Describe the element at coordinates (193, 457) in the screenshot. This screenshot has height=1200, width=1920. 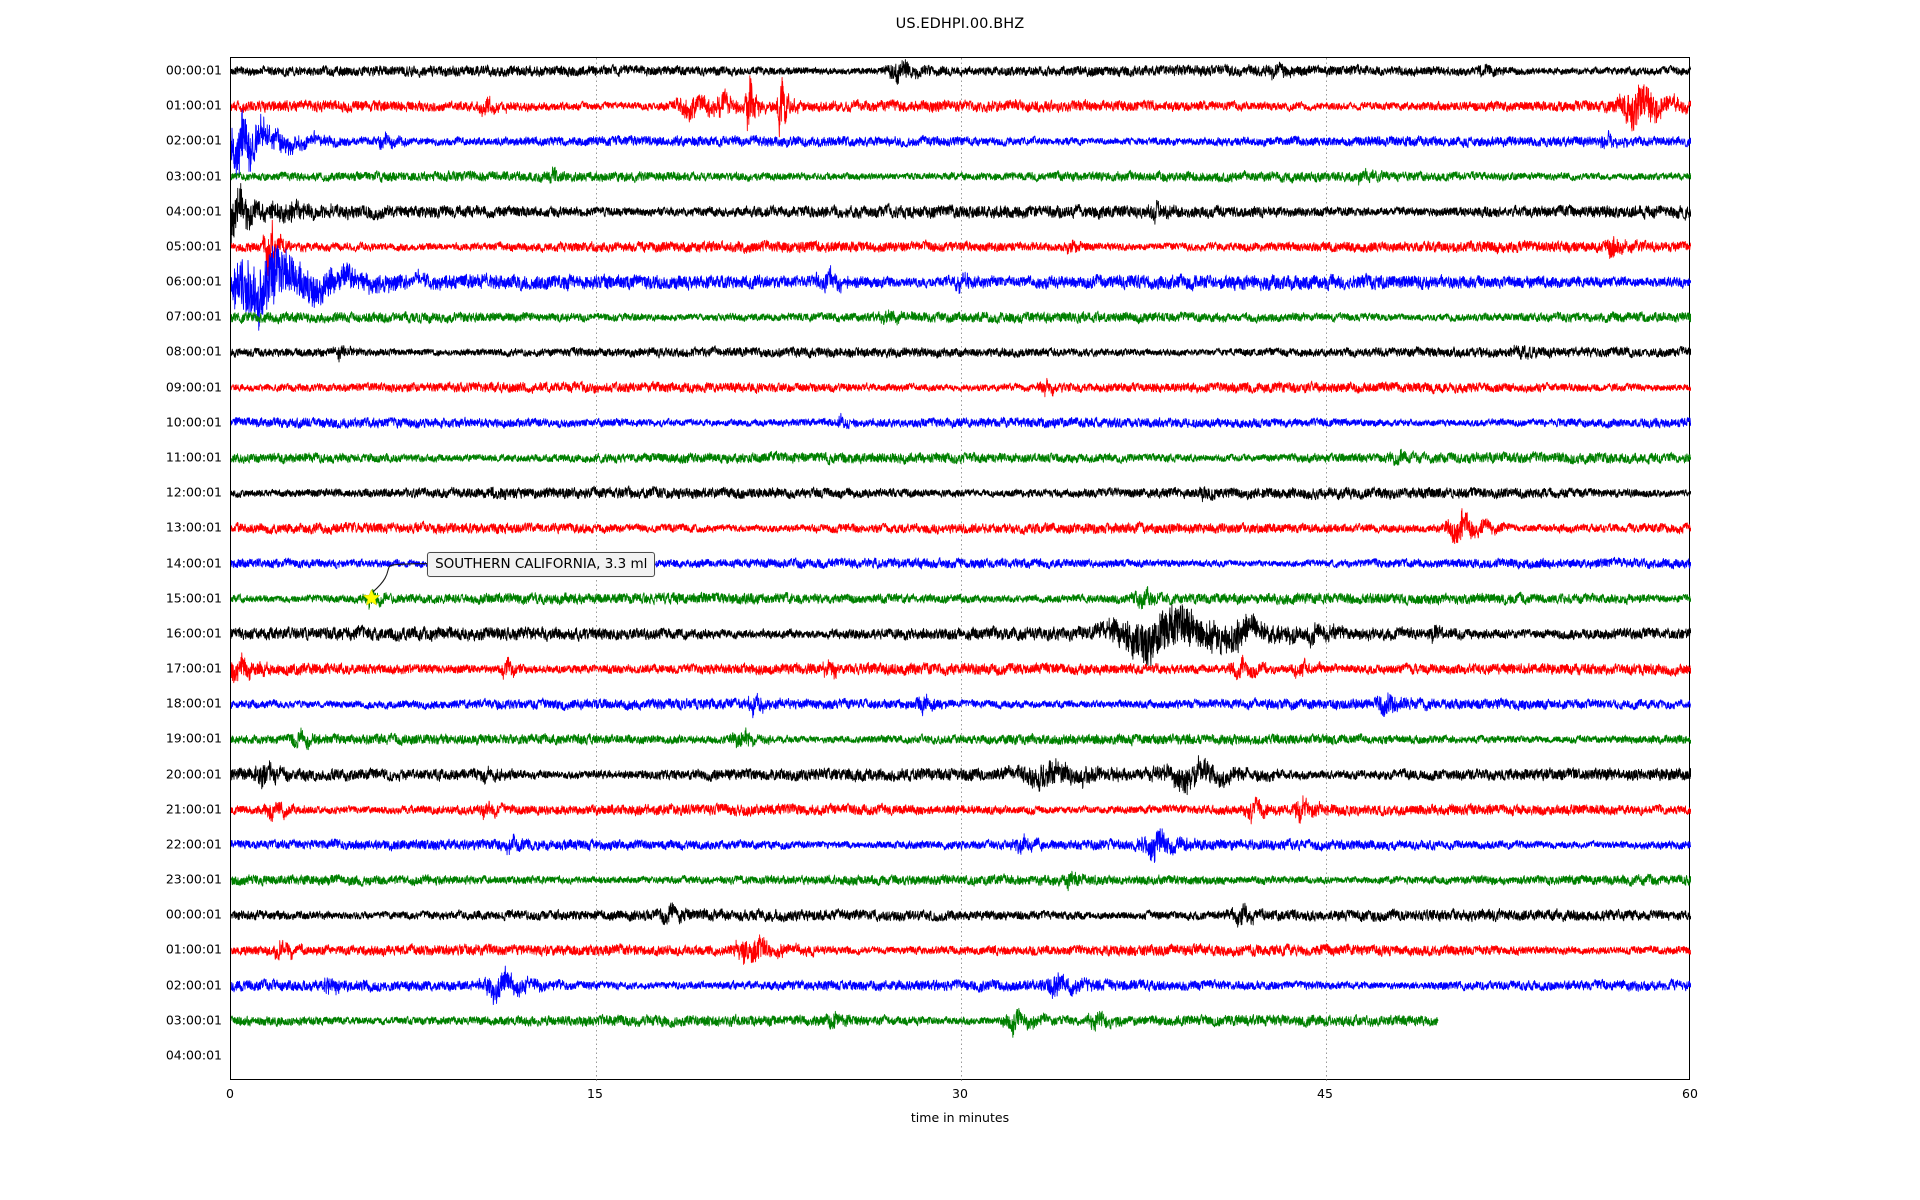
I see `y-tick-label: 11:00:01` at that location.